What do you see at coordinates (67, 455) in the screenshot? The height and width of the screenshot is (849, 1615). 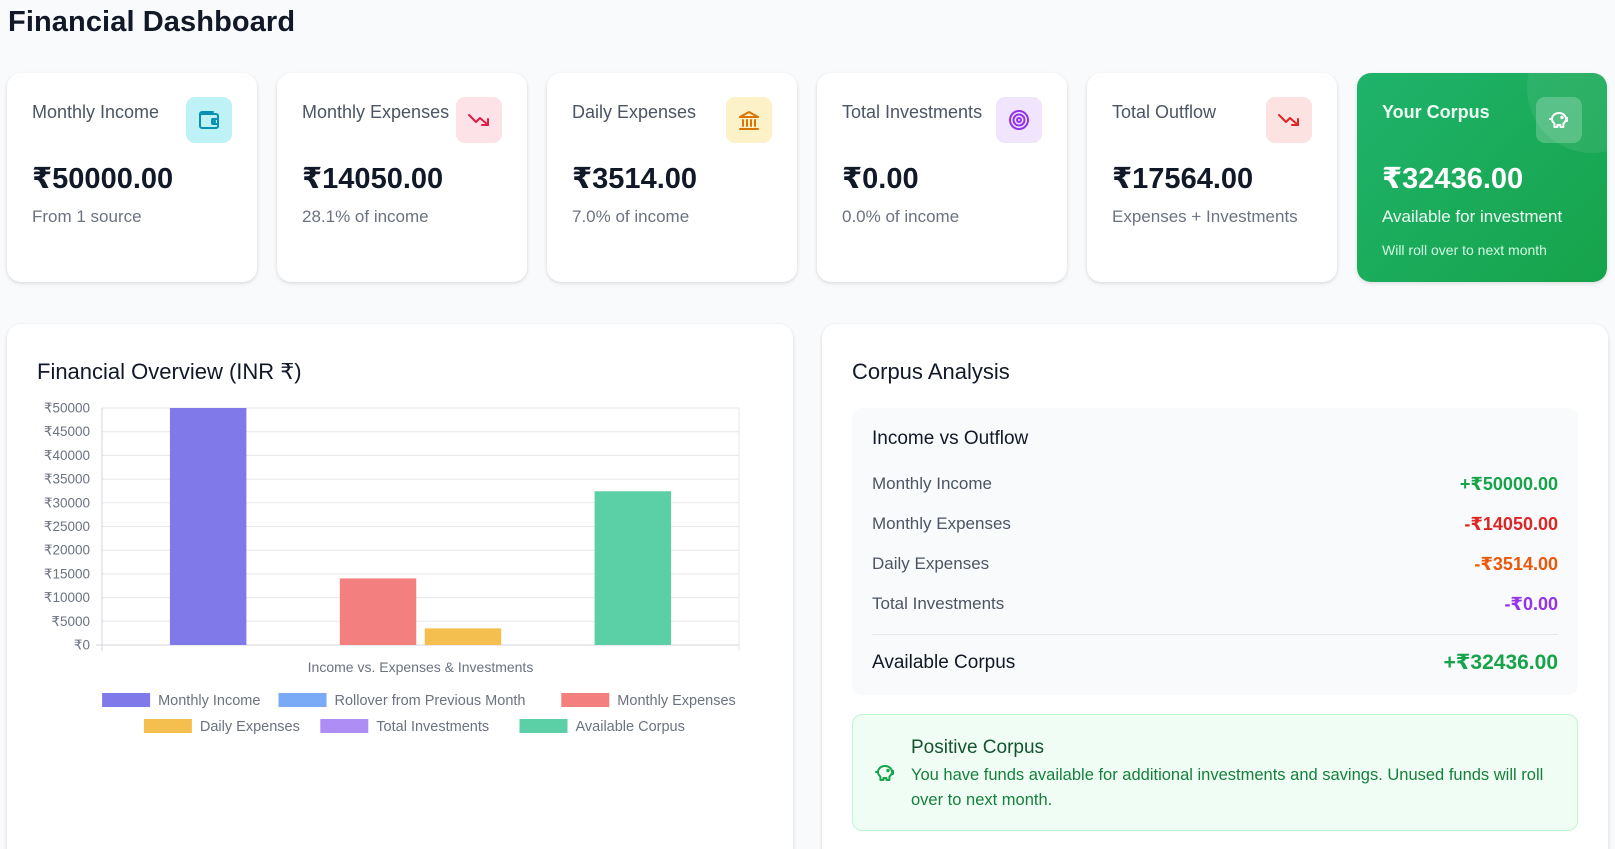 I see `y-tick-label: ₹40000` at bounding box center [67, 455].